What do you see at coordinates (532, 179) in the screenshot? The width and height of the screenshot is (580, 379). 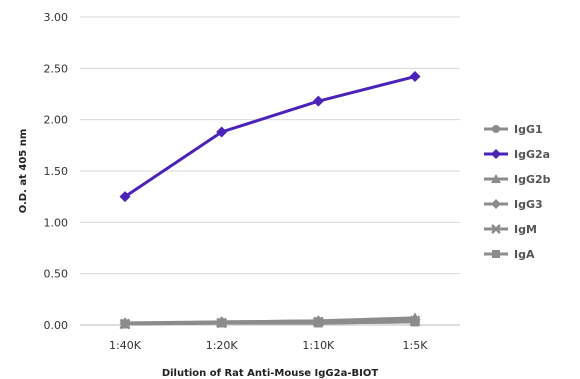 I see `legend-label: IgG2b` at bounding box center [532, 179].